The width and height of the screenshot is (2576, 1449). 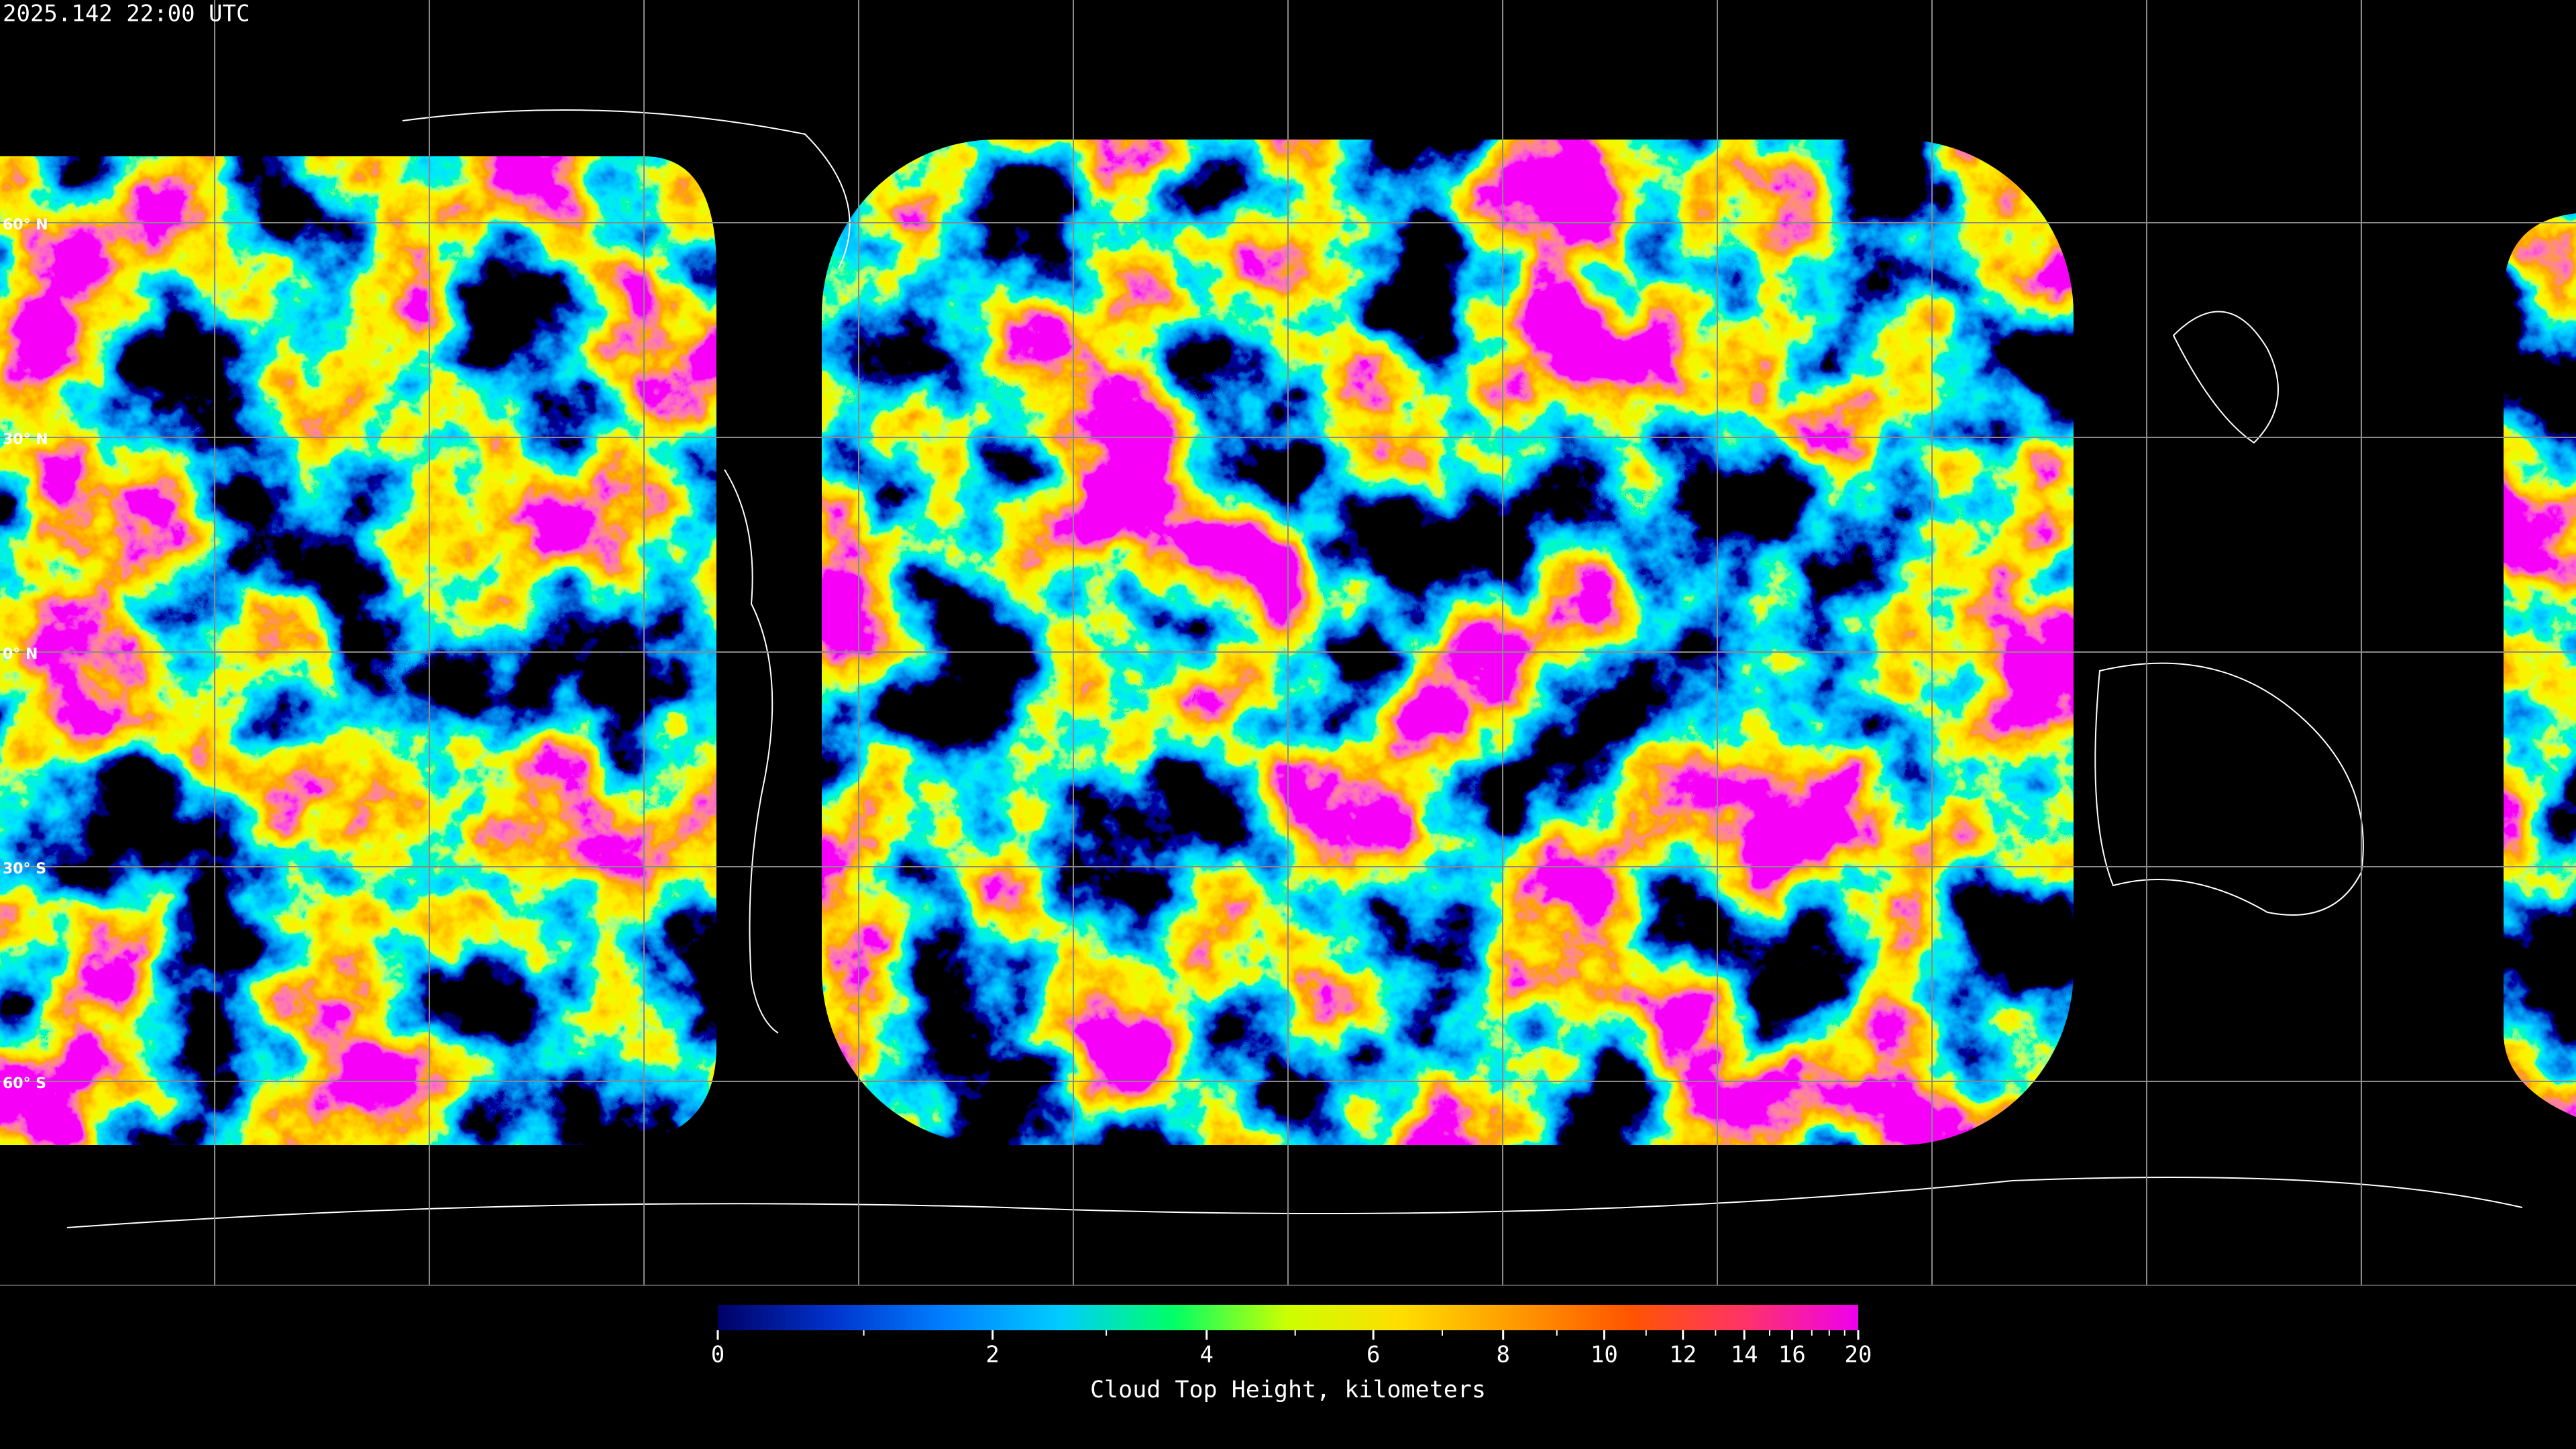 I want to click on colorbar-tick-label: 10, so click(x=1604, y=1355).